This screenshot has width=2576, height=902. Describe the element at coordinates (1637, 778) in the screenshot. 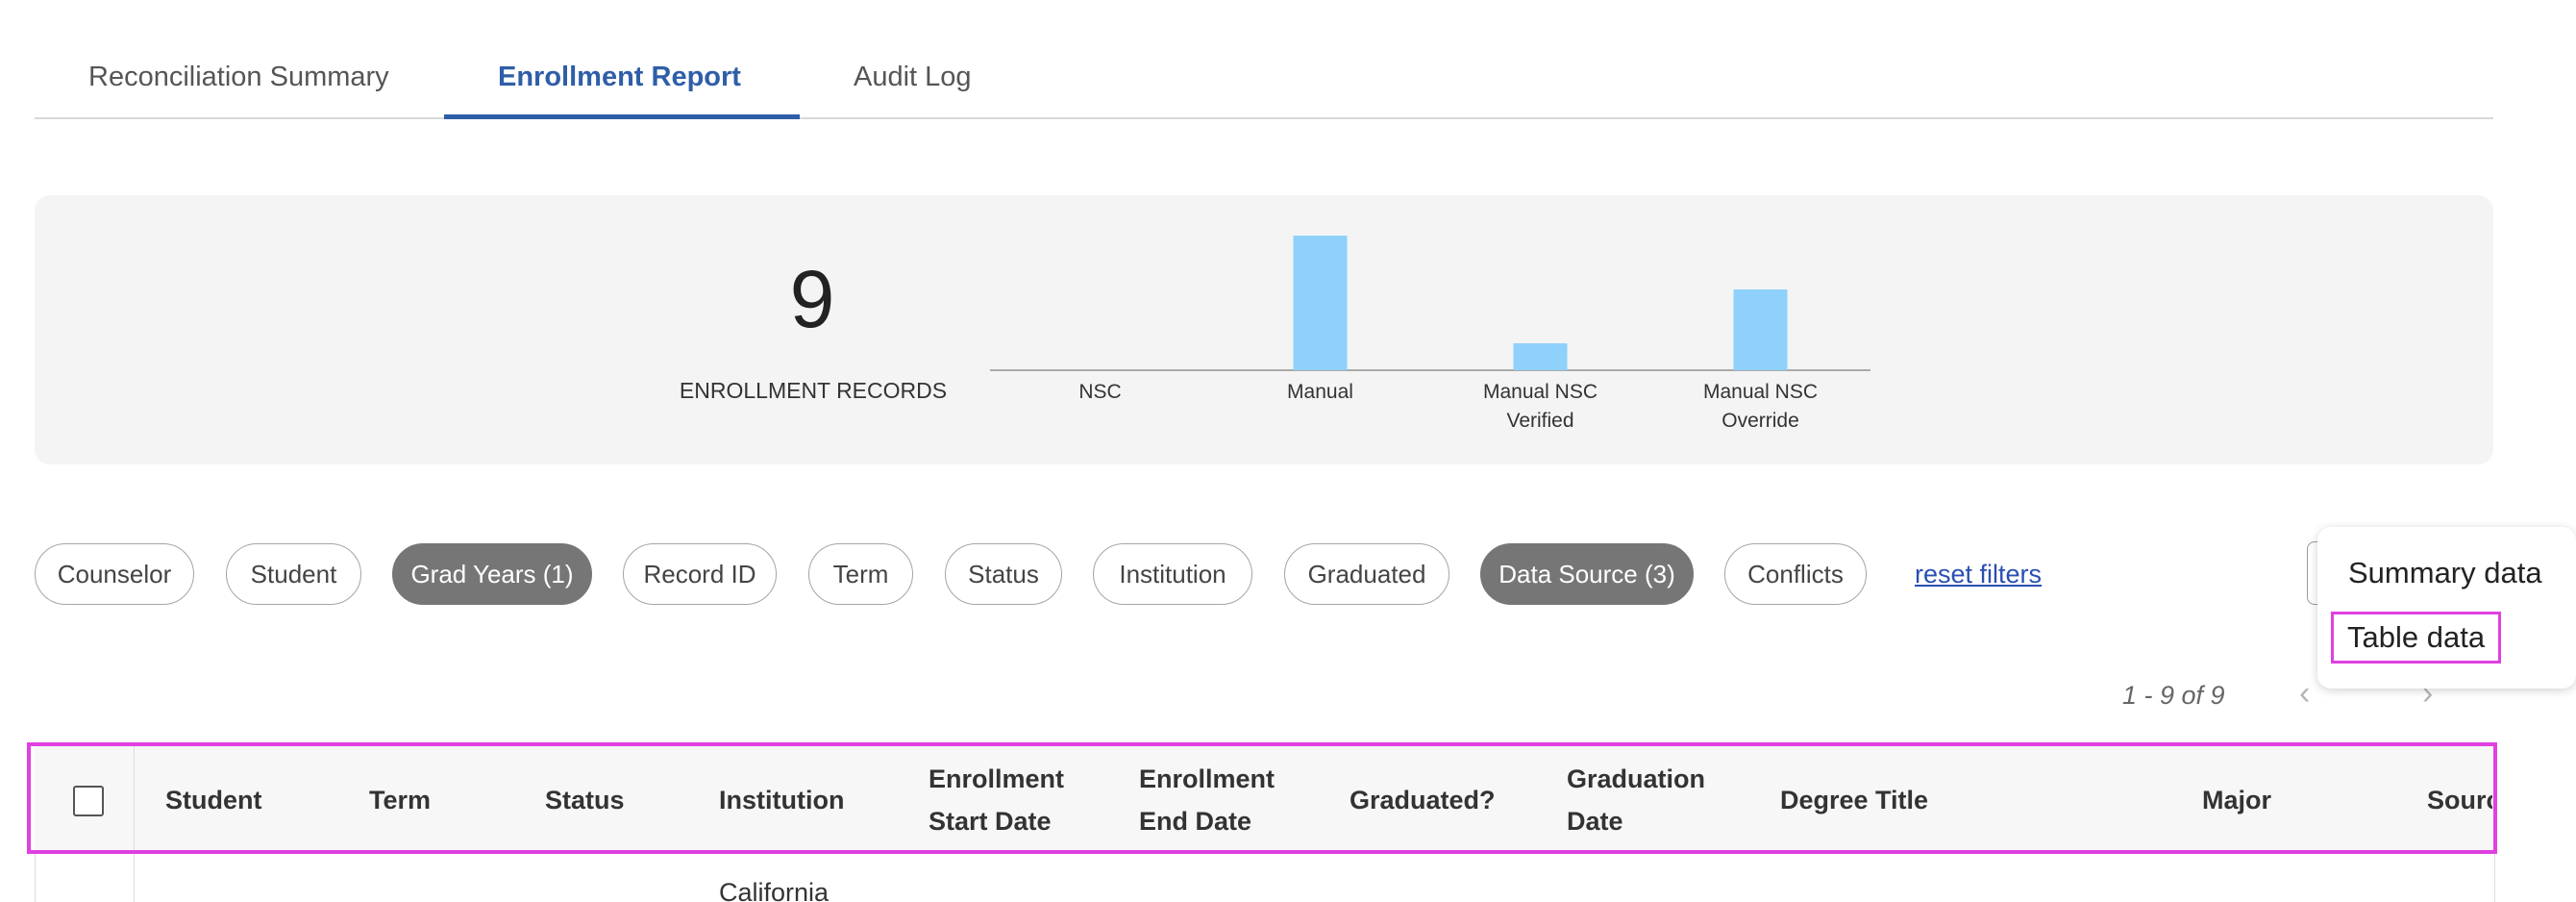

I see `column-header-line: Graduation` at that location.